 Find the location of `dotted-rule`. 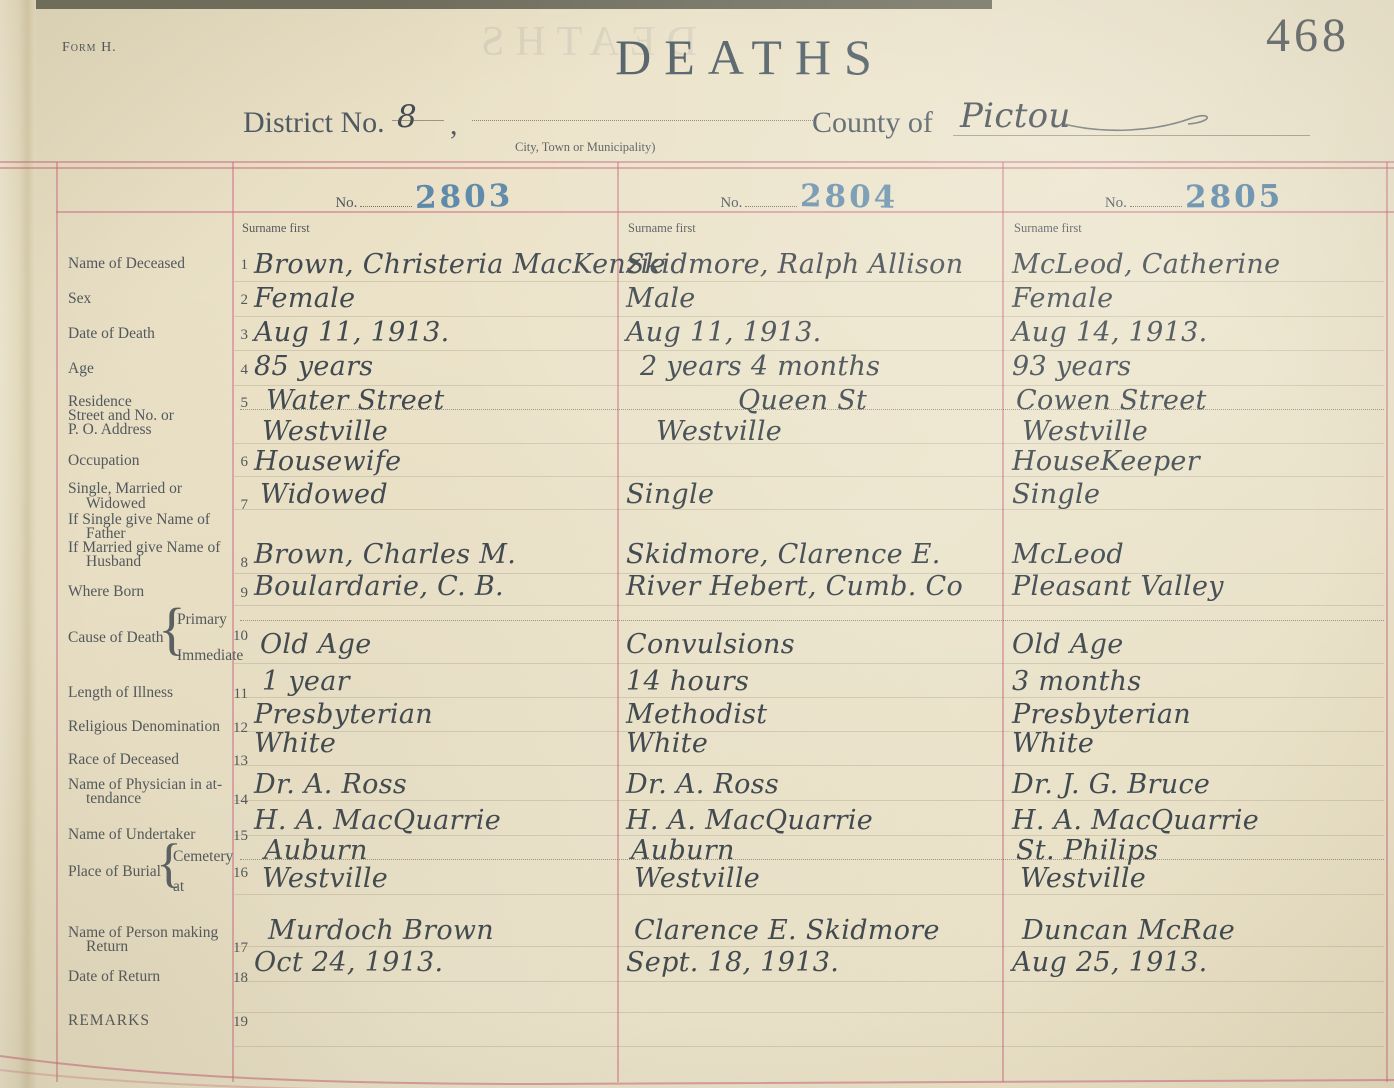

dotted-rule is located at coordinates (812, 859).